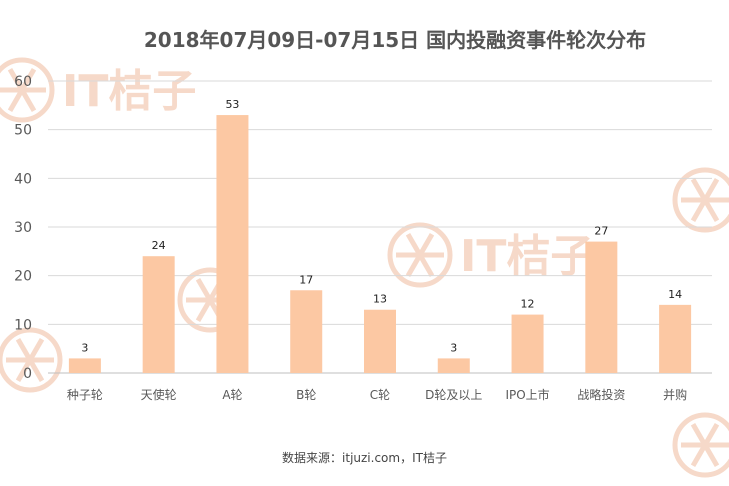 The height and width of the screenshot is (486, 729). What do you see at coordinates (23, 277) in the screenshot?
I see `y-tick-label: 20` at bounding box center [23, 277].